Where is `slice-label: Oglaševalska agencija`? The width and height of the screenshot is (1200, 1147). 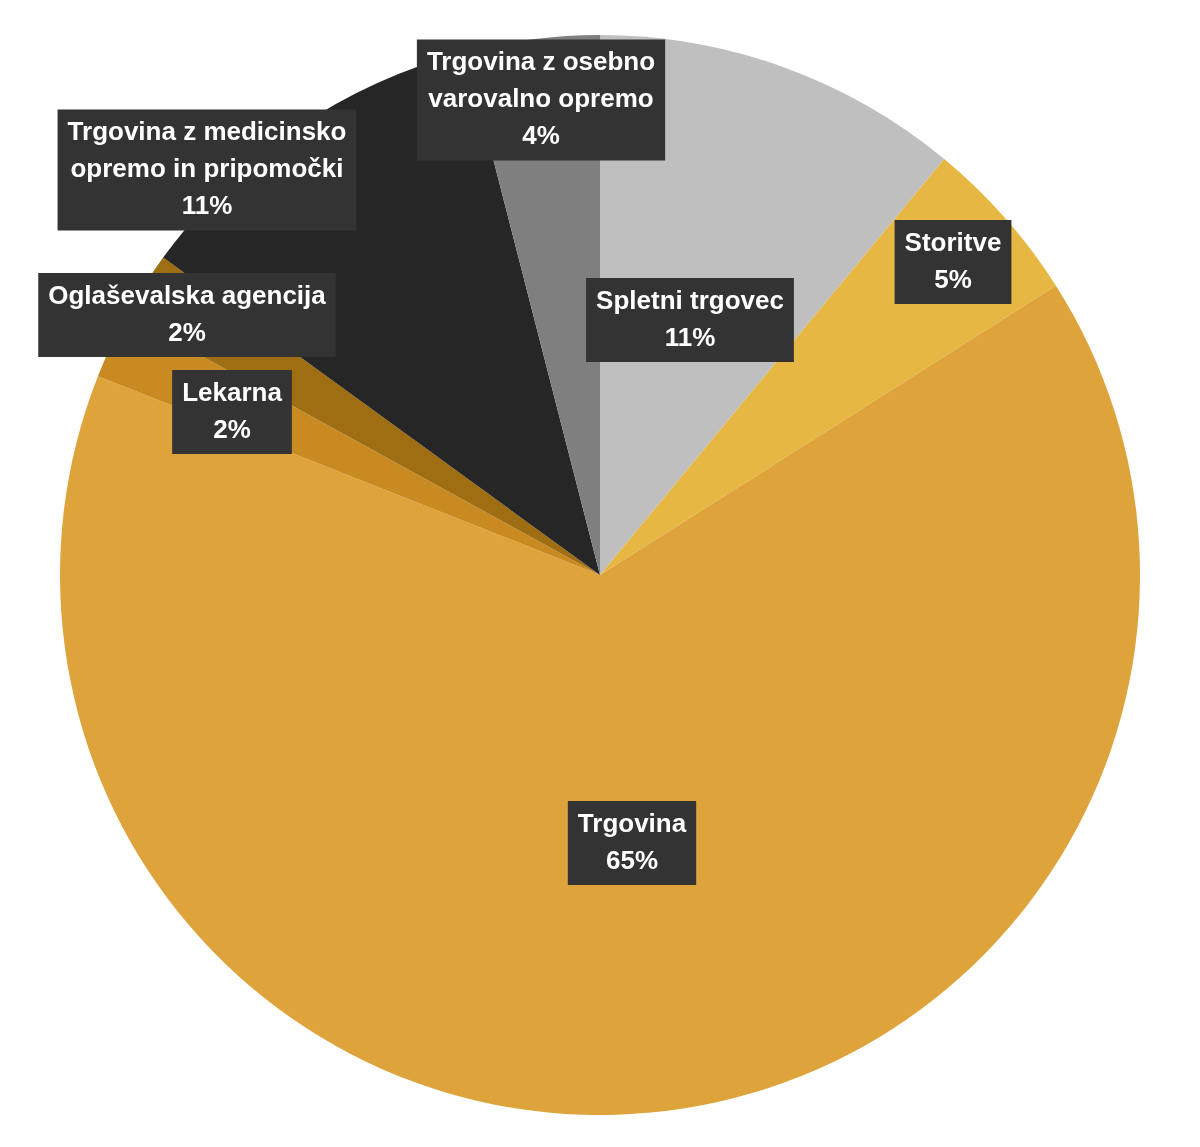
slice-label: Oglaševalska agencija is located at coordinates (187, 294).